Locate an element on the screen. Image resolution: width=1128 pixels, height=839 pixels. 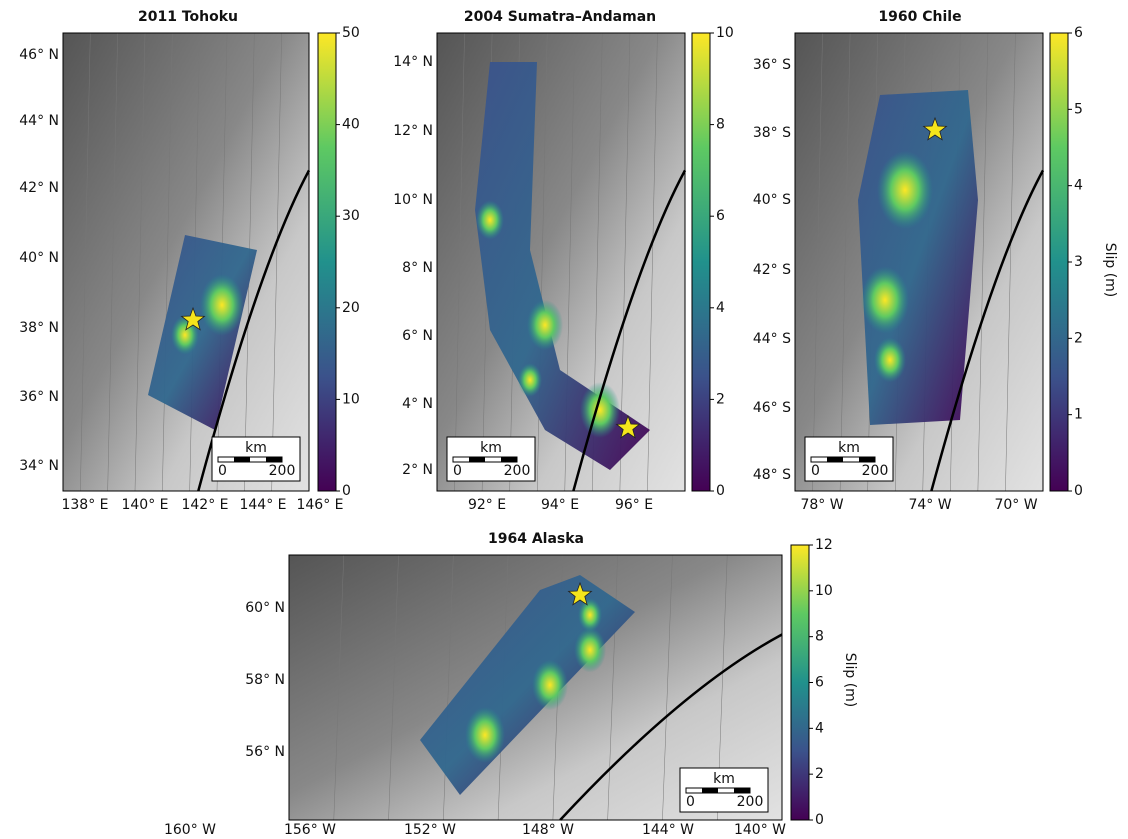
lon-label: 96° E is located at coordinates (634, 505).